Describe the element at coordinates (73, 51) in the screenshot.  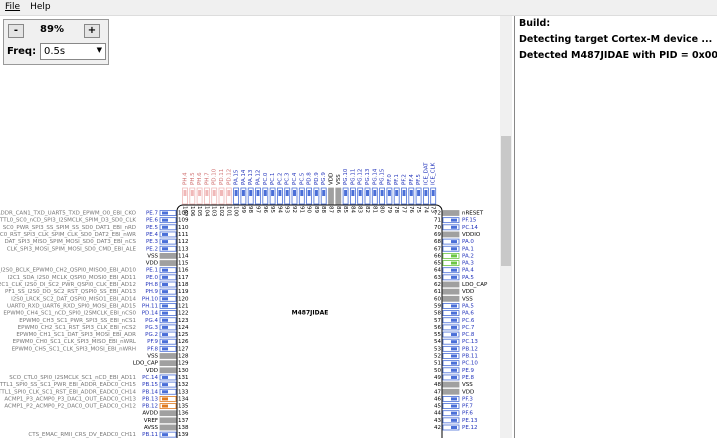
I see `freq-select: 0.5s ▼` at that location.